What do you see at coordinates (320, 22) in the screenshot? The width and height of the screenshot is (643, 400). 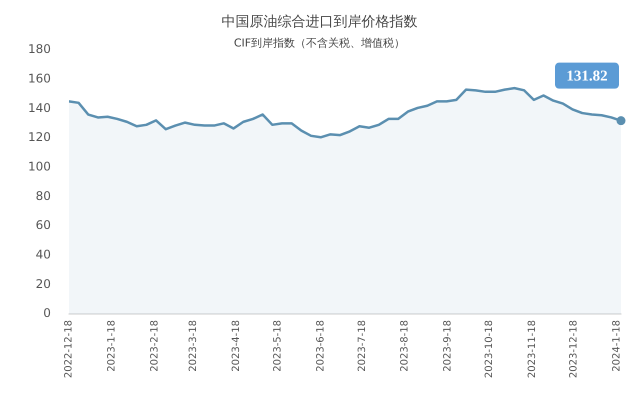 I see `chart-title: 中国原油综合进口到岸价格指数` at bounding box center [320, 22].